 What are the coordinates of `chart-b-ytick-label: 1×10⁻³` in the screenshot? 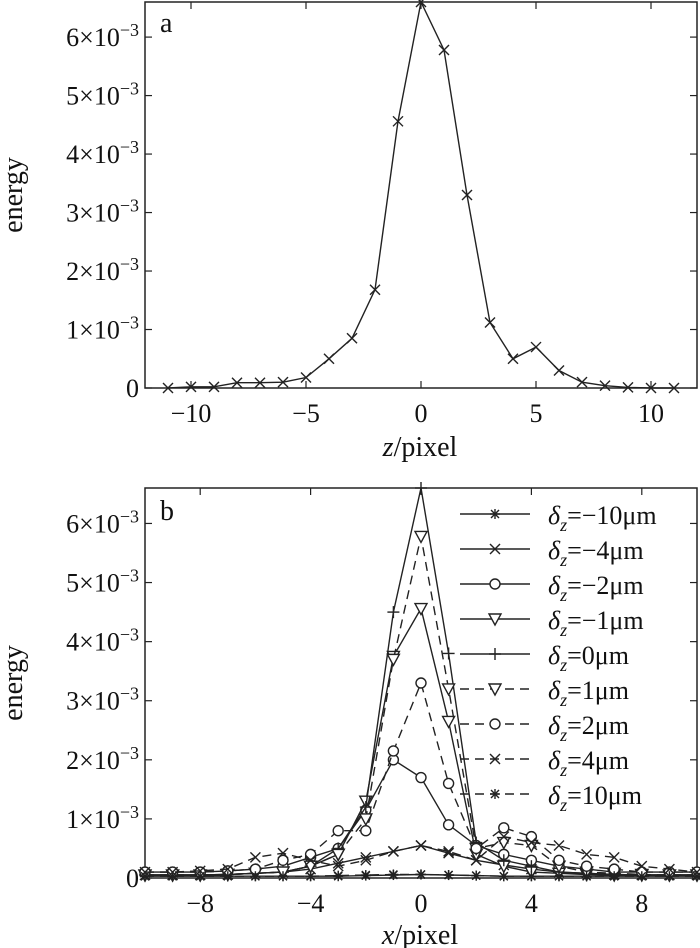 It's located at (102, 818).